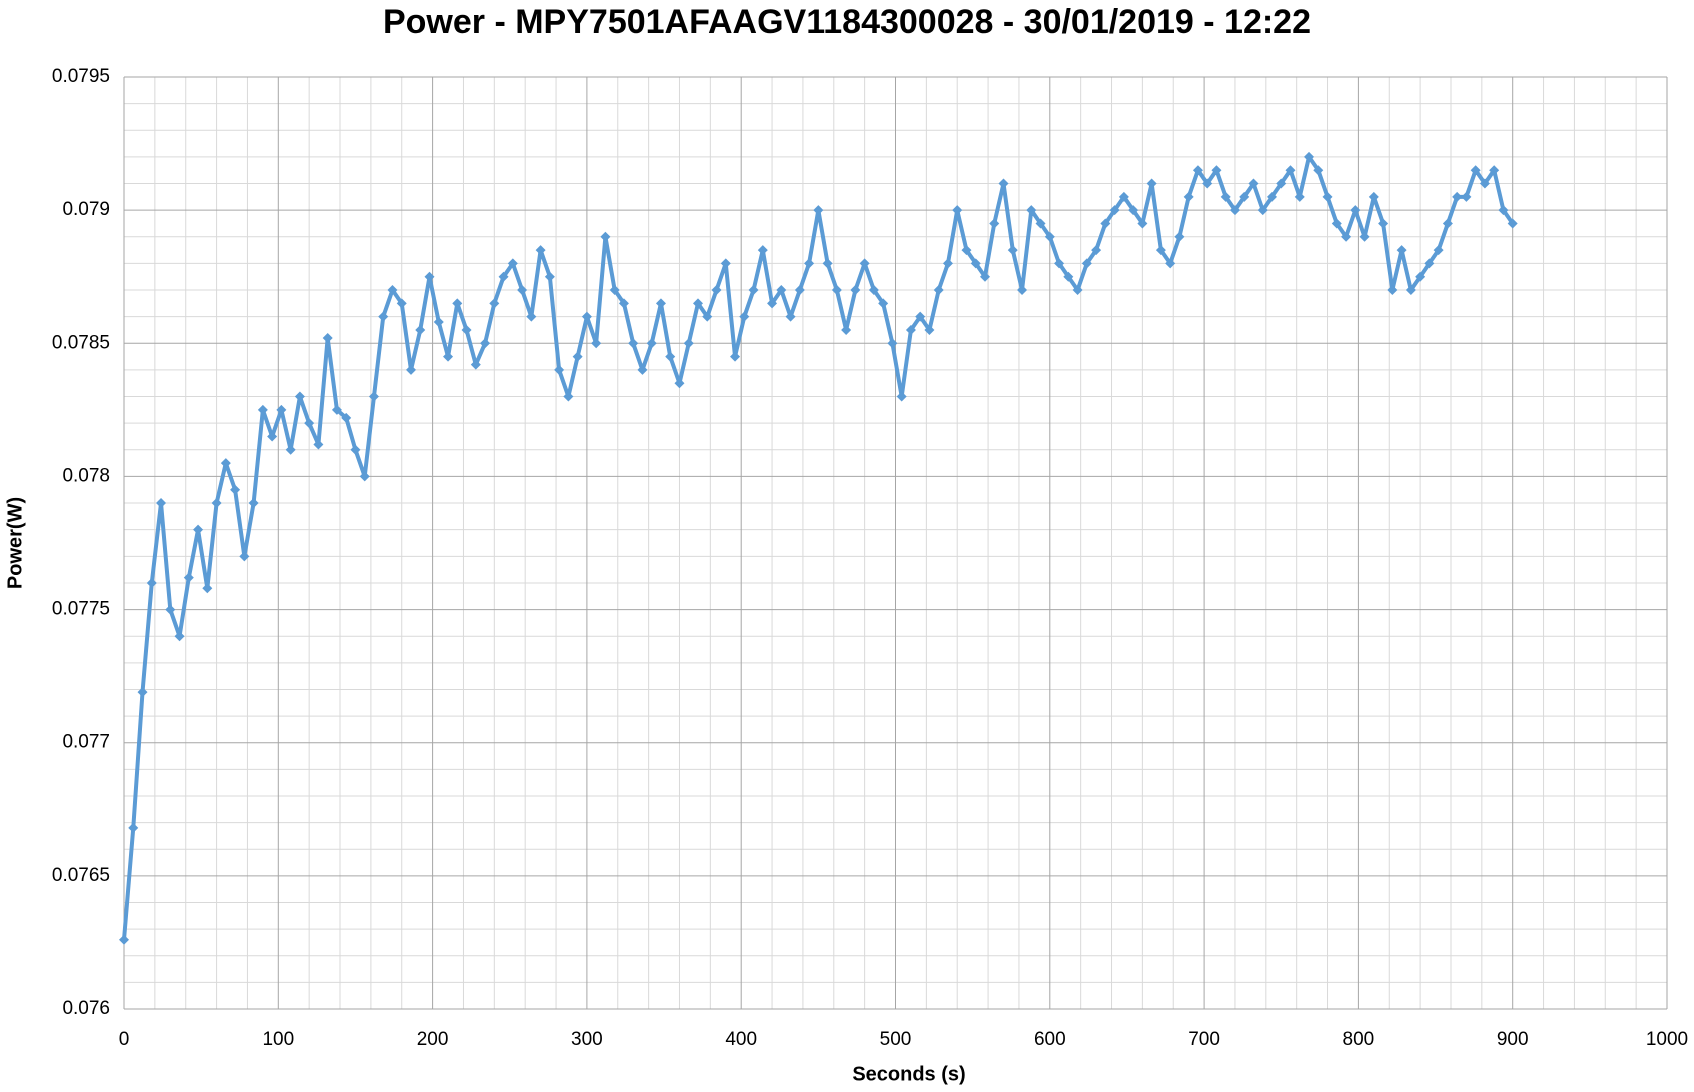  What do you see at coordinates (81, 875) in the screenshot?
I see `y-tick-label: 0.0765` at bounding box center [81, 875].